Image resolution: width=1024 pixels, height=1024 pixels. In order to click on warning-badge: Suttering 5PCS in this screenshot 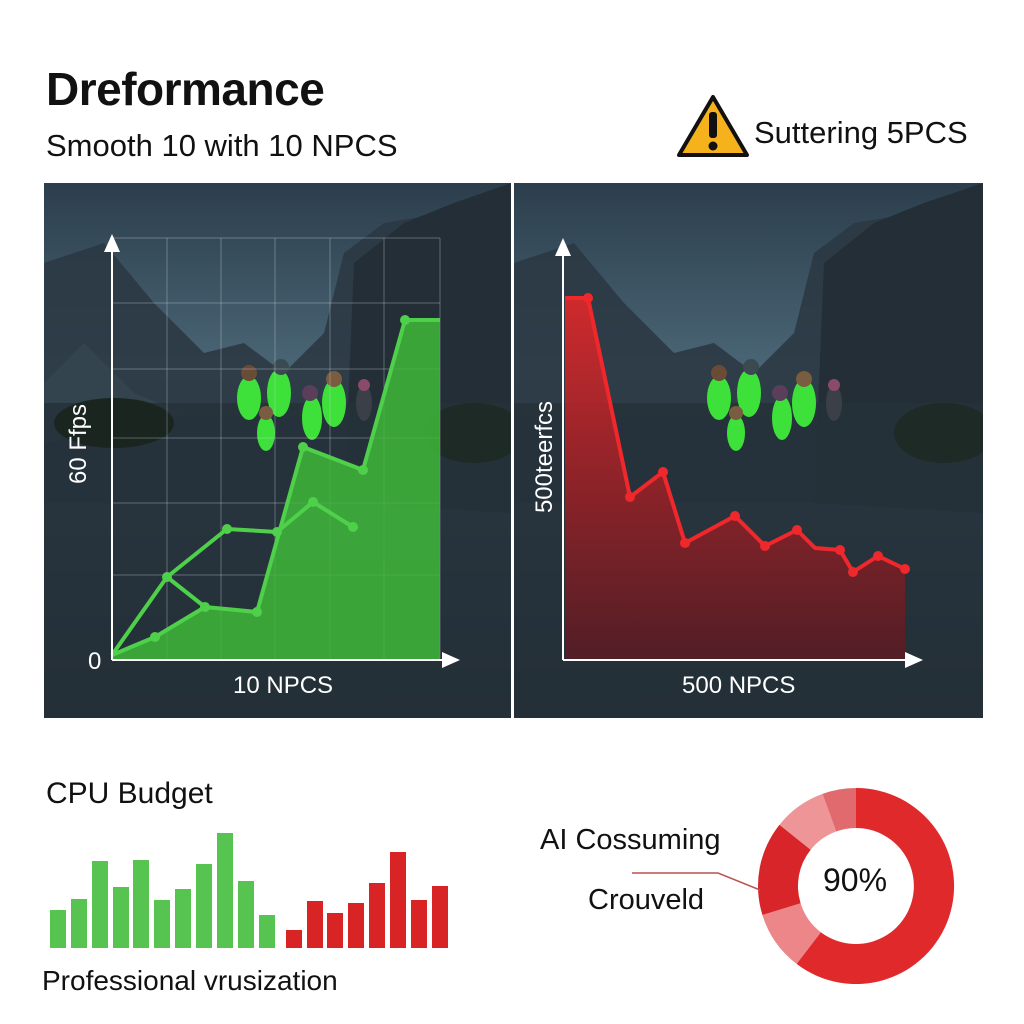, I will do `click(822, 126)`.